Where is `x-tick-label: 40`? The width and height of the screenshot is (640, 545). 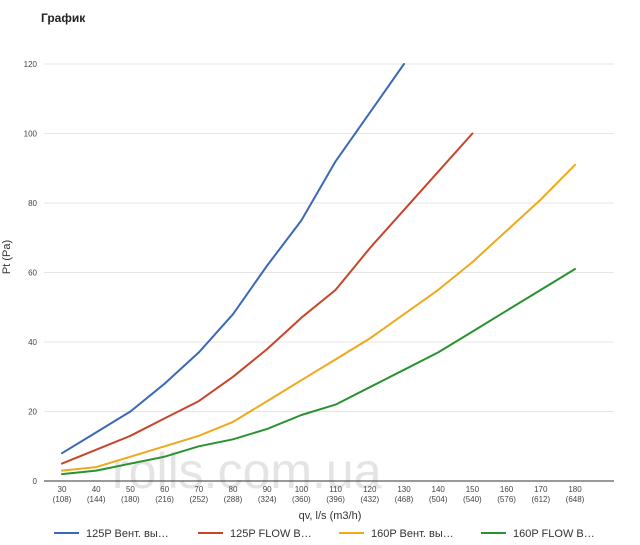
x-tick-label: 40 is located at coordinates (96, 489).